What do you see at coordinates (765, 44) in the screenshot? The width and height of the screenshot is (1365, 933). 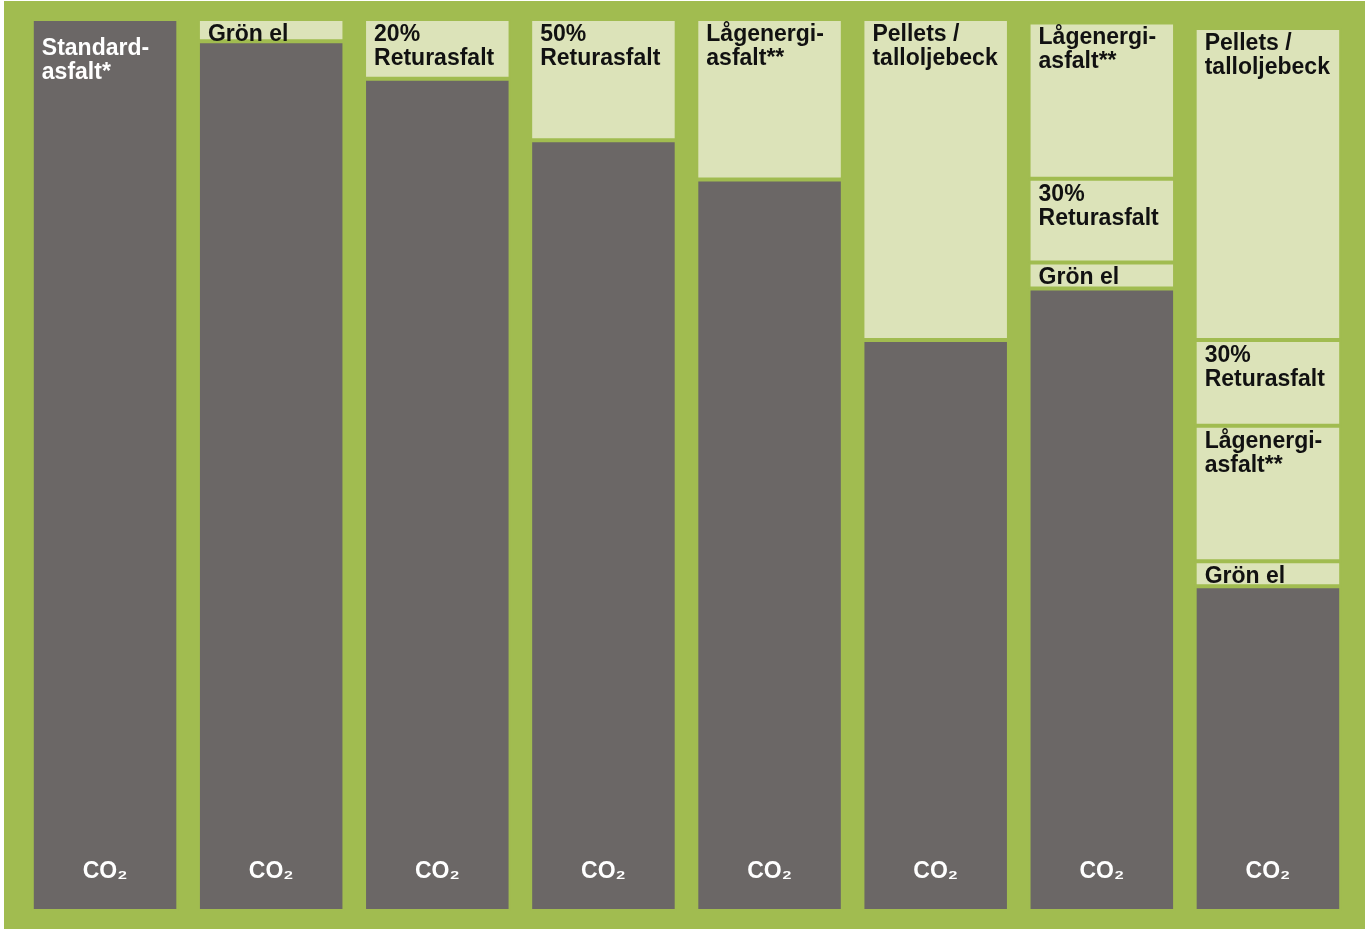 I see `text: Lågenergi- asfalt**` at bounding box center [765, 44].